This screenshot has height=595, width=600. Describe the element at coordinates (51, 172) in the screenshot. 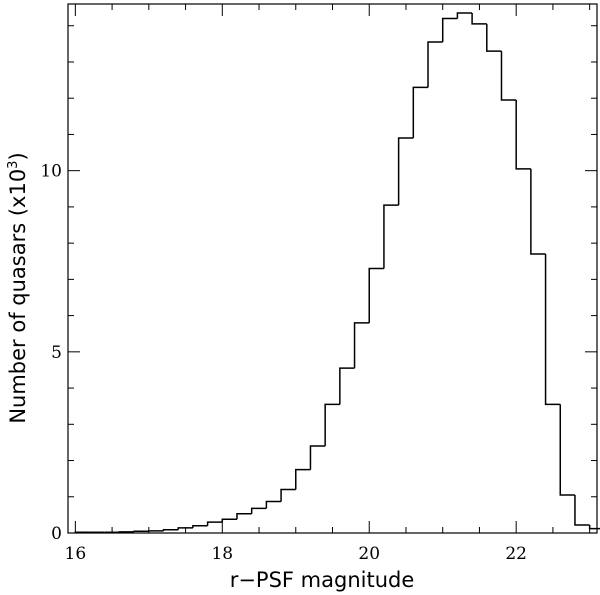

I see `y-tick-label: 10` at that location.